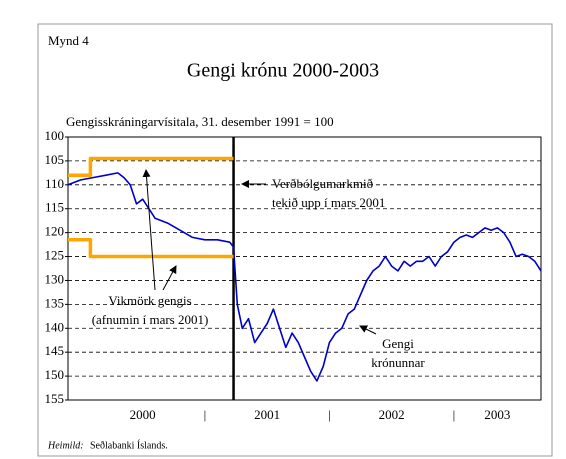 This screenshot has width=566, height=459. Describe the element at coordinates (68, 40) in the screenshot. I see `figure-label: Mynd 4` at that location.